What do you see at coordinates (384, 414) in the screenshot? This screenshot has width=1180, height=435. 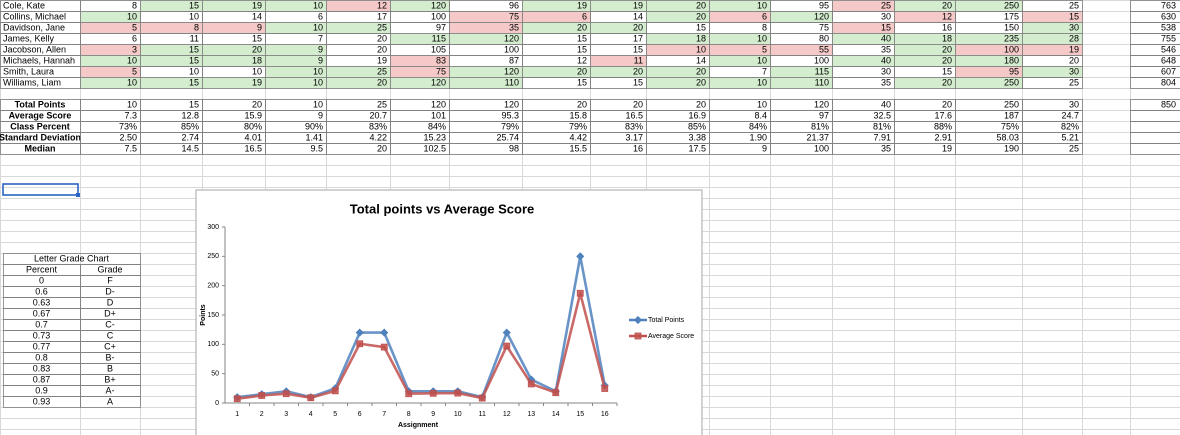 I see `x-tick-label: 7` at bounding box center [384, 414].